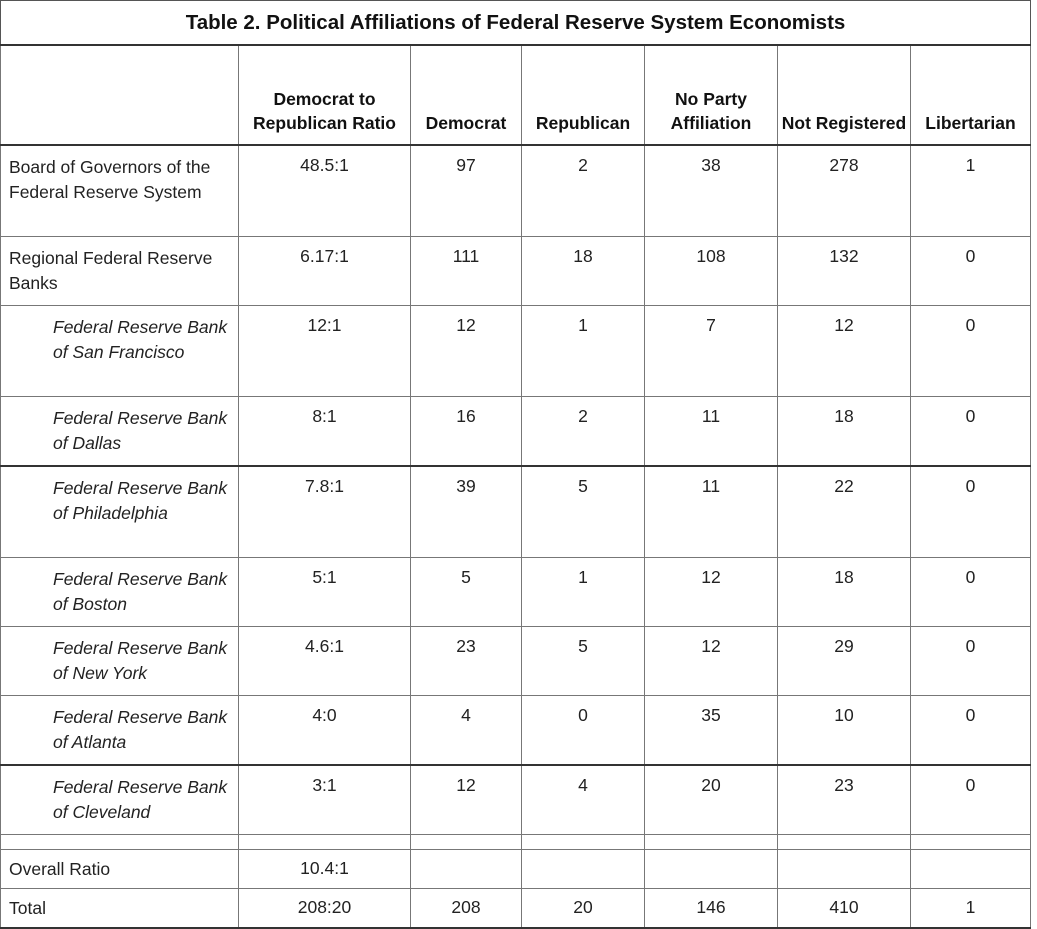  Describe the element at coordinates (119, 908) in the screenshot. I see `total-label: Total` at that location.